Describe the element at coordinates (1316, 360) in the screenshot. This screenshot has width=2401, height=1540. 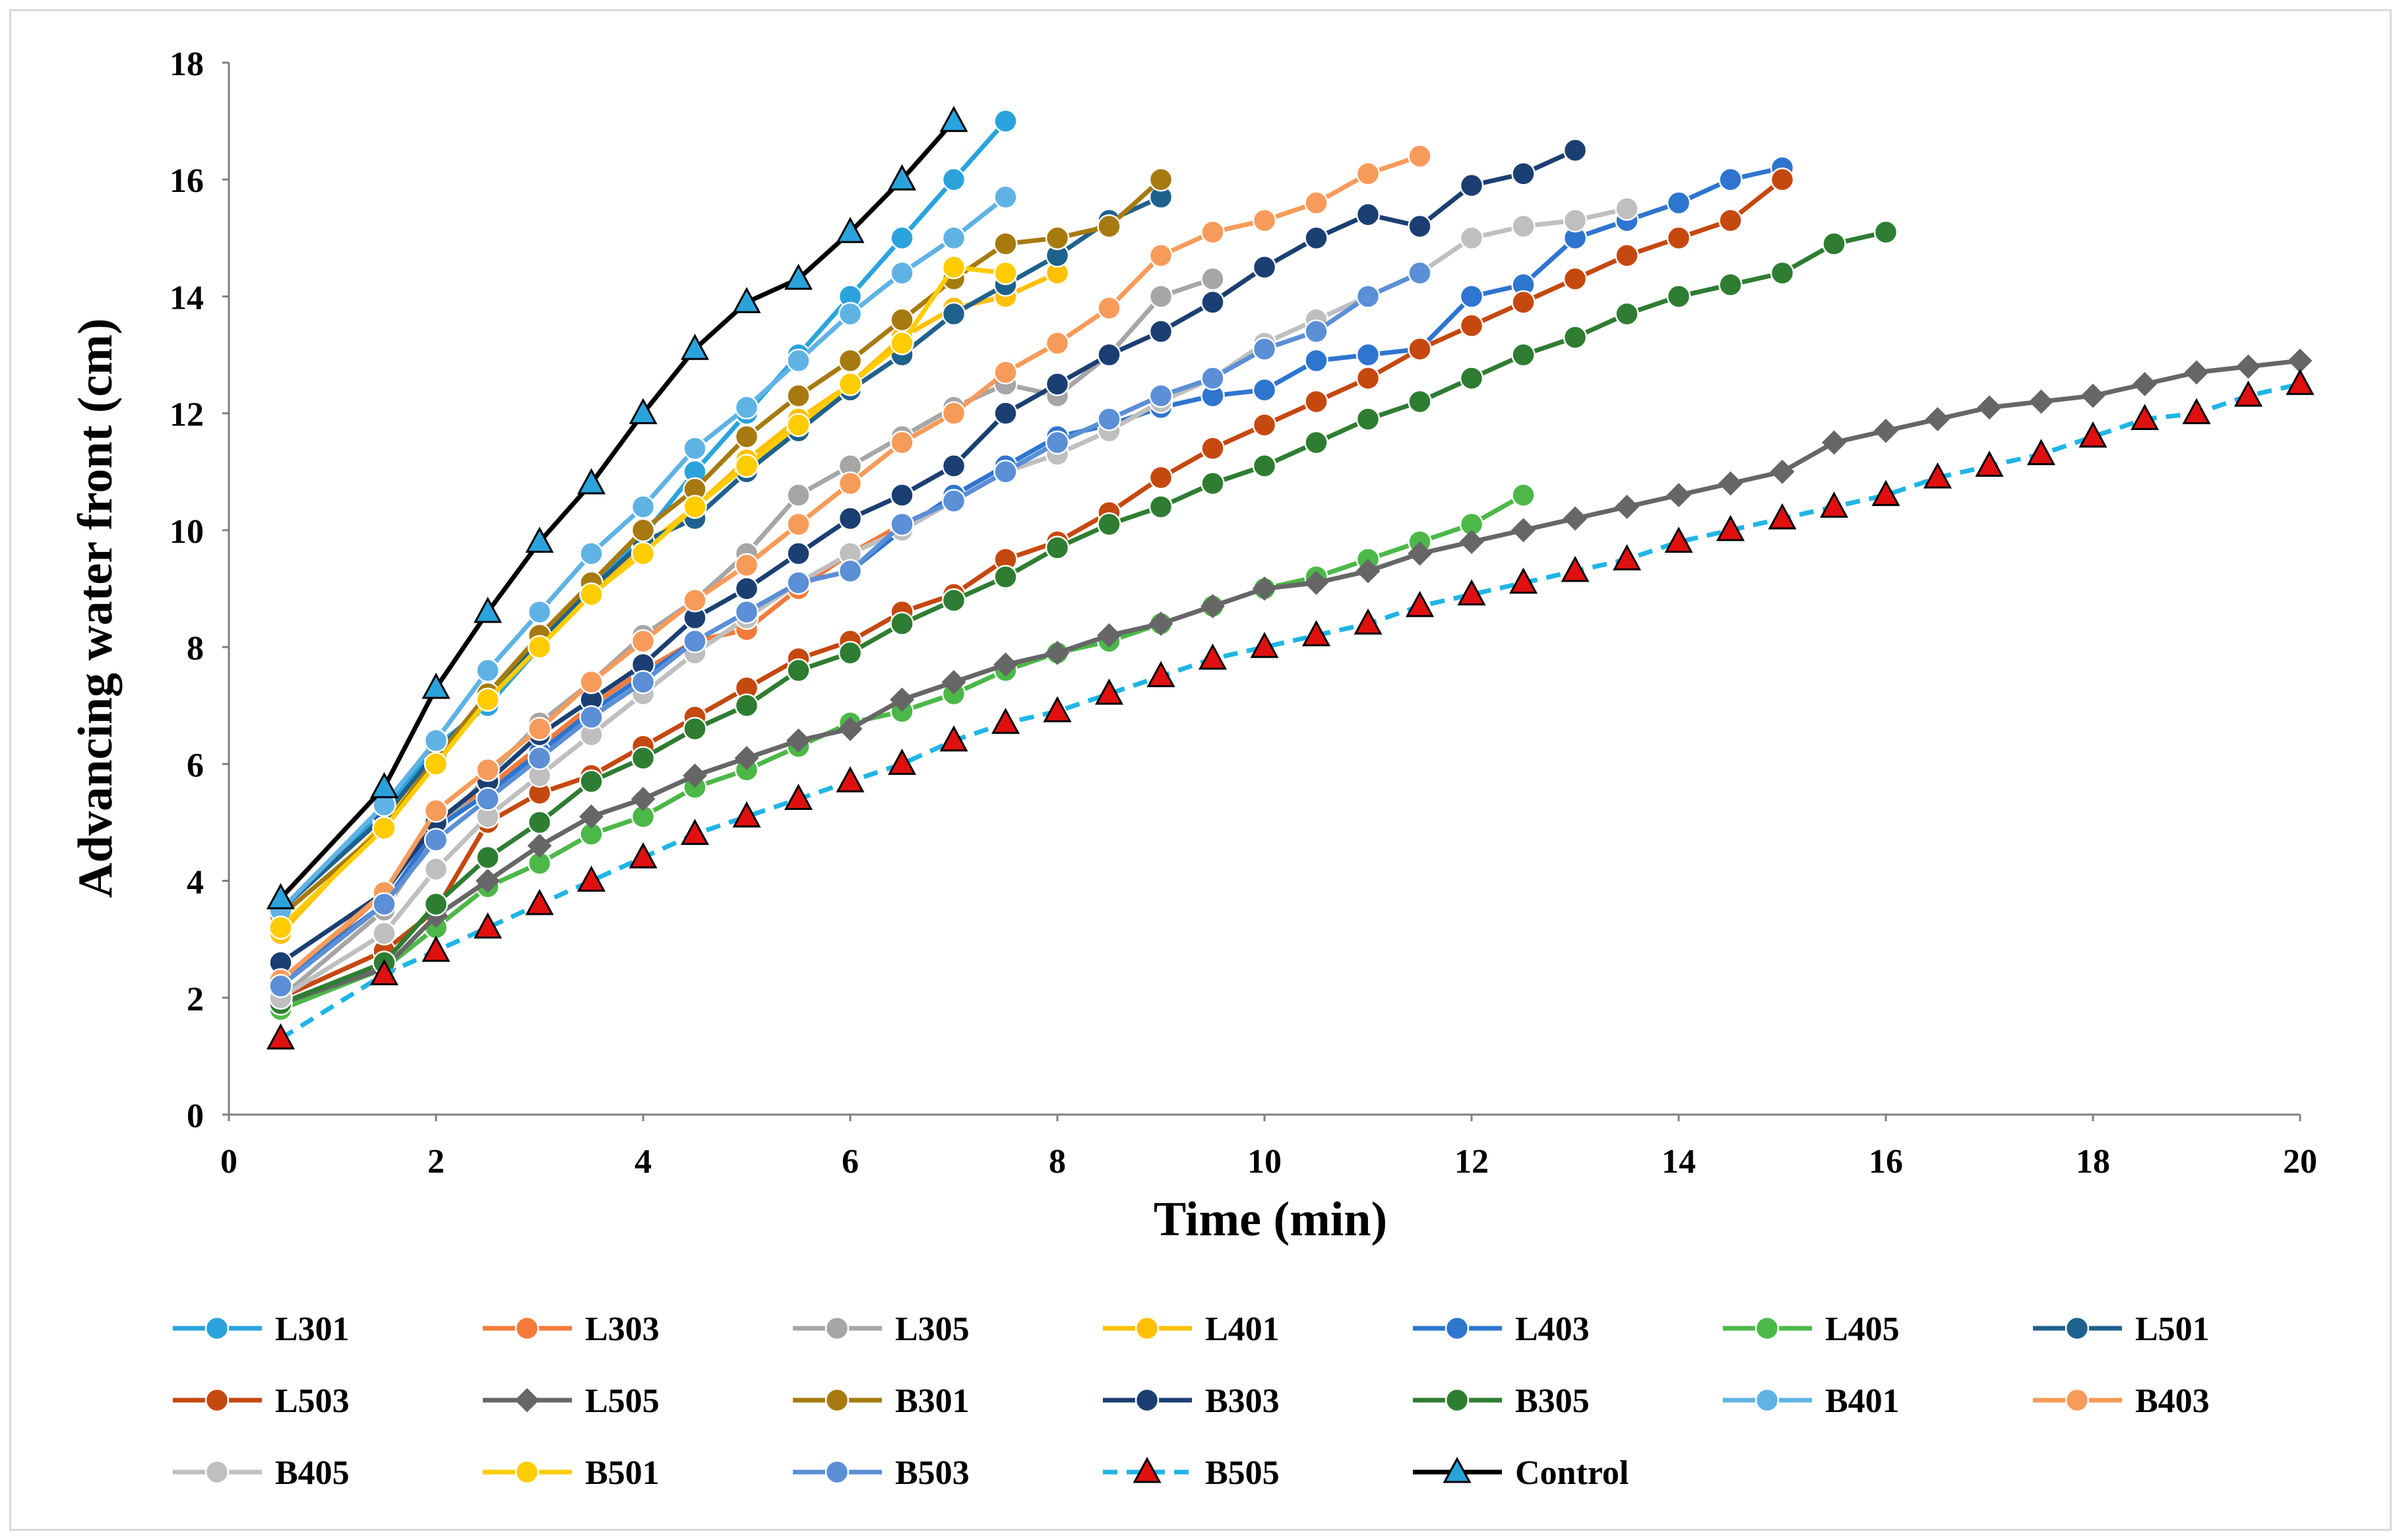
I see `data-point-l403` at that location.